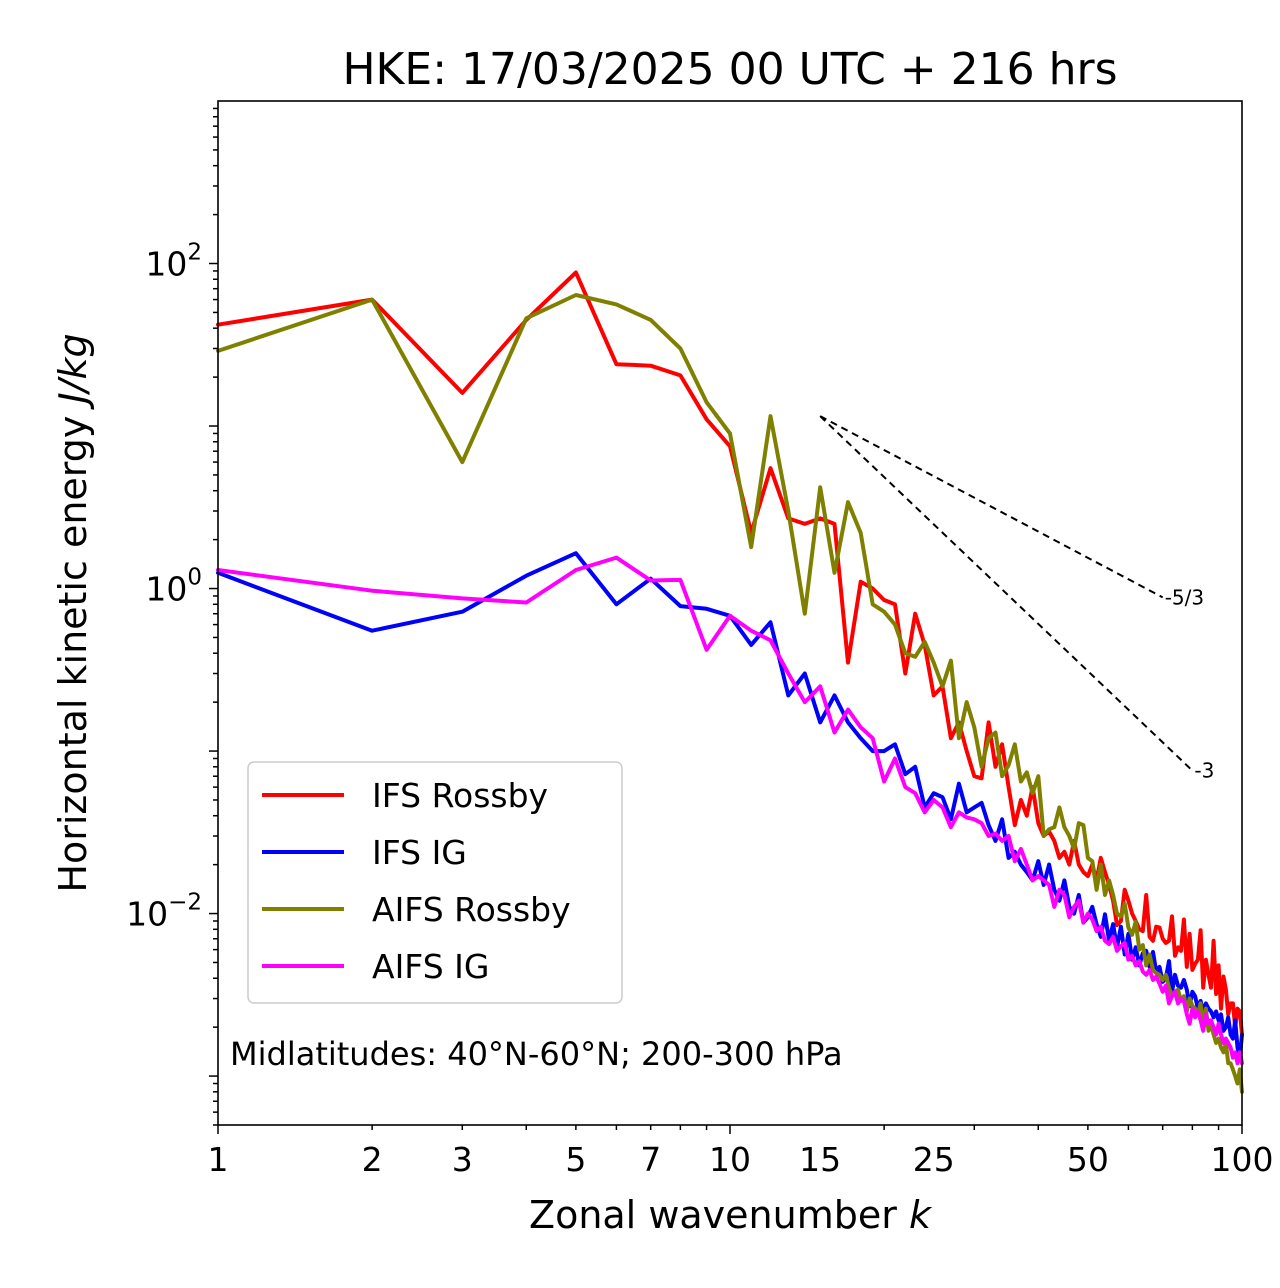 The image size is (1280, 1288). I want to click on legend-label: IFS IG, so click(419, 852).